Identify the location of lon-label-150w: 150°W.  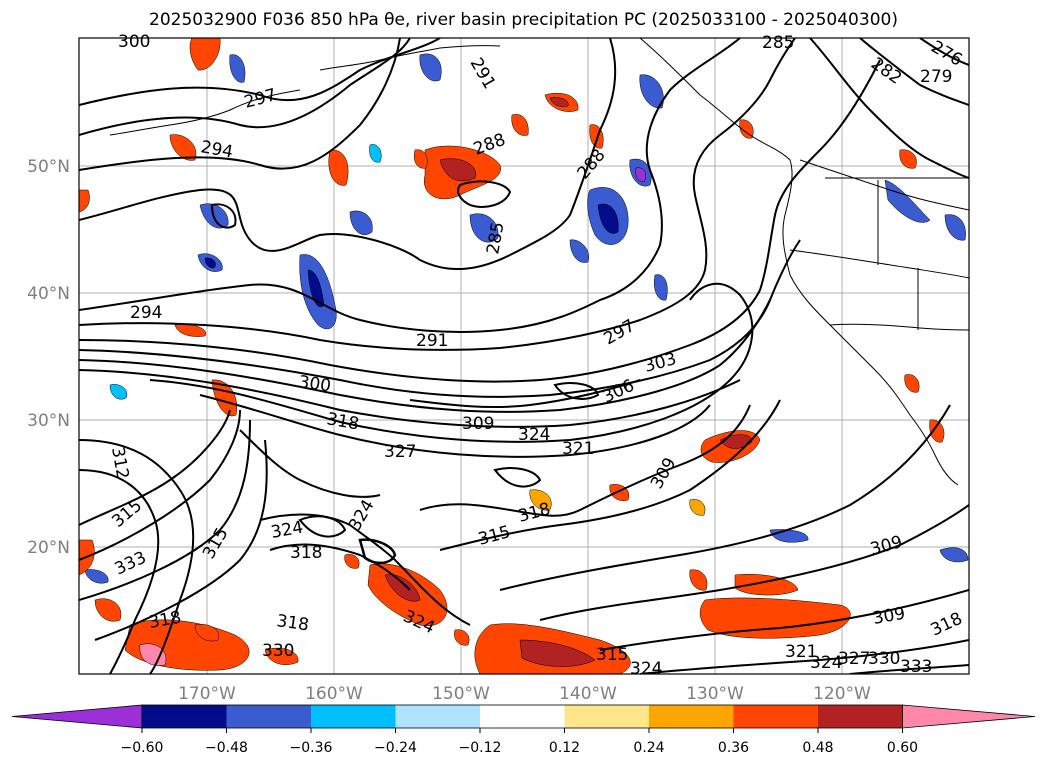
(461, 694).